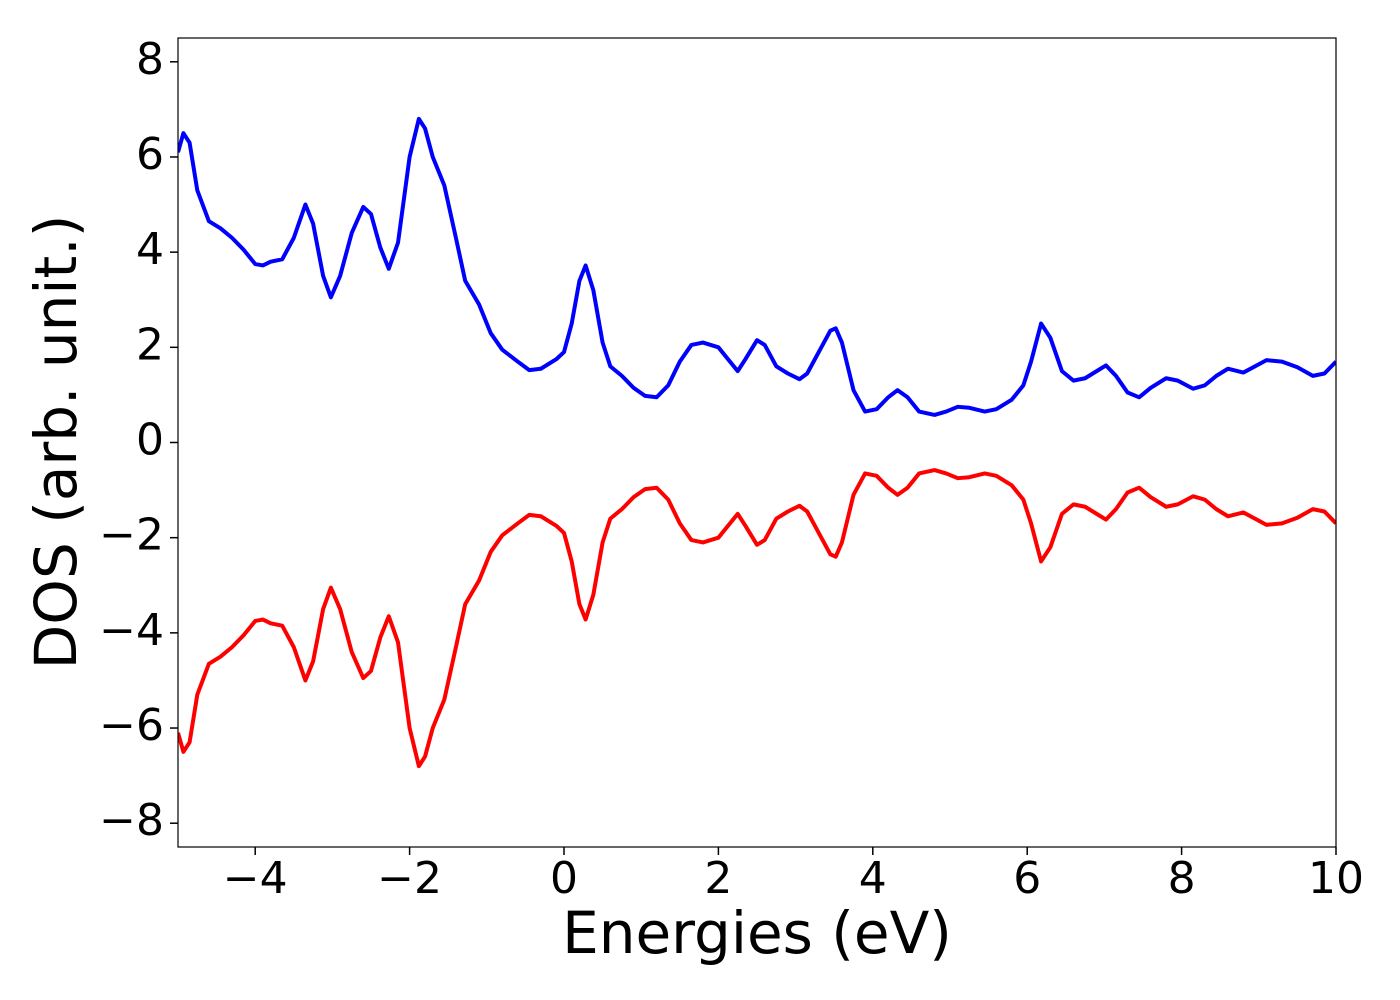 This screenshot has height=1000, width=1400. Describe the element at coordinates (873, 878) in the screenshot. I see `x-tick-label: 4` at that location.